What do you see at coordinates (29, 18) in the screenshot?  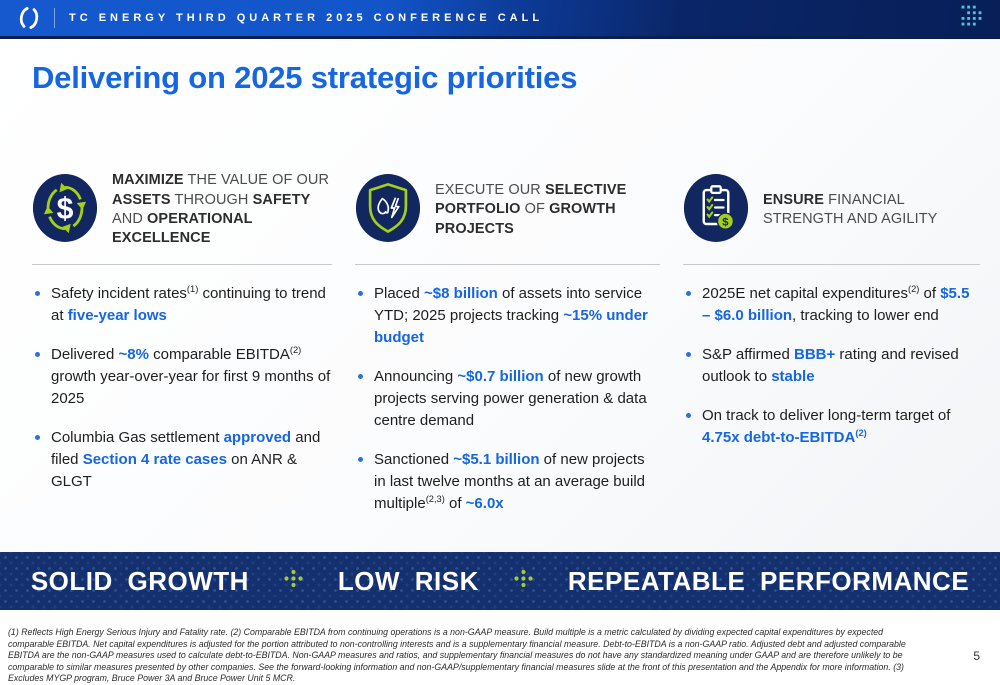 I see `tc-energy-logo-icon` at bounding box center [29, 18].